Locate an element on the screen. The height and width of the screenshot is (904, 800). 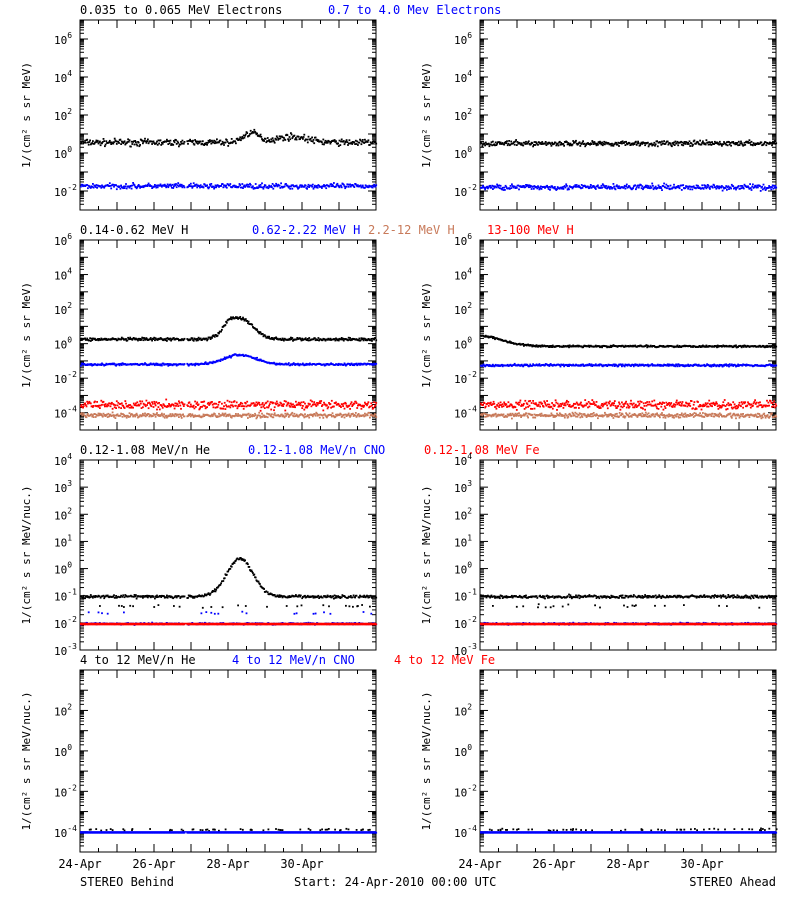
series-red is located at coordinates (228, 405).